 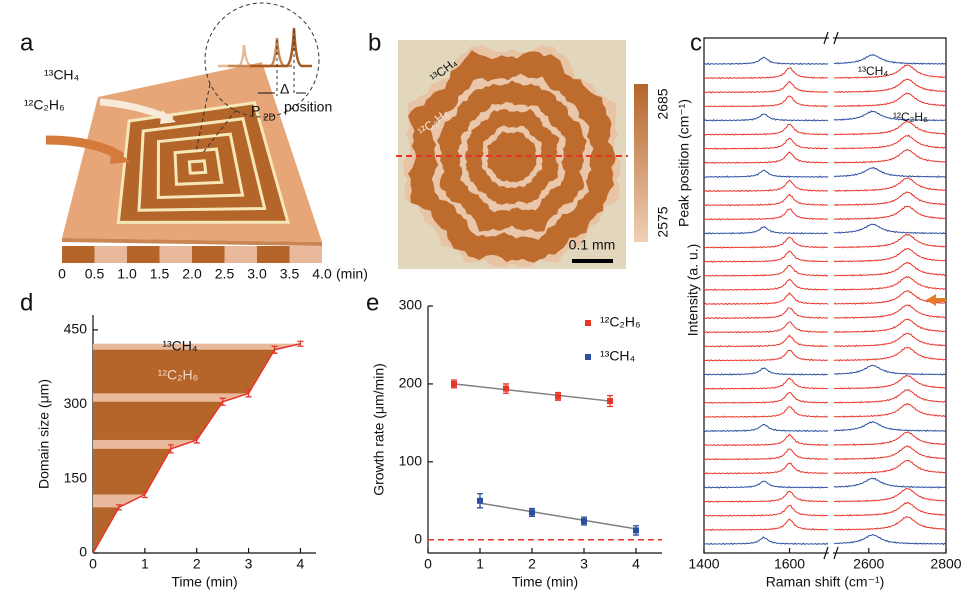 I want to click on position-arrow, so click(x=936, y=300).